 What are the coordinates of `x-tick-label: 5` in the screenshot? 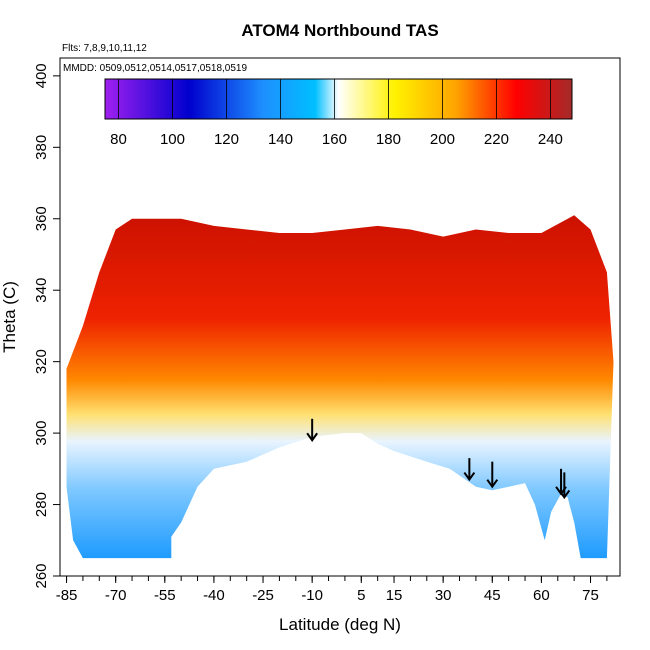 It's located at (361, 595).